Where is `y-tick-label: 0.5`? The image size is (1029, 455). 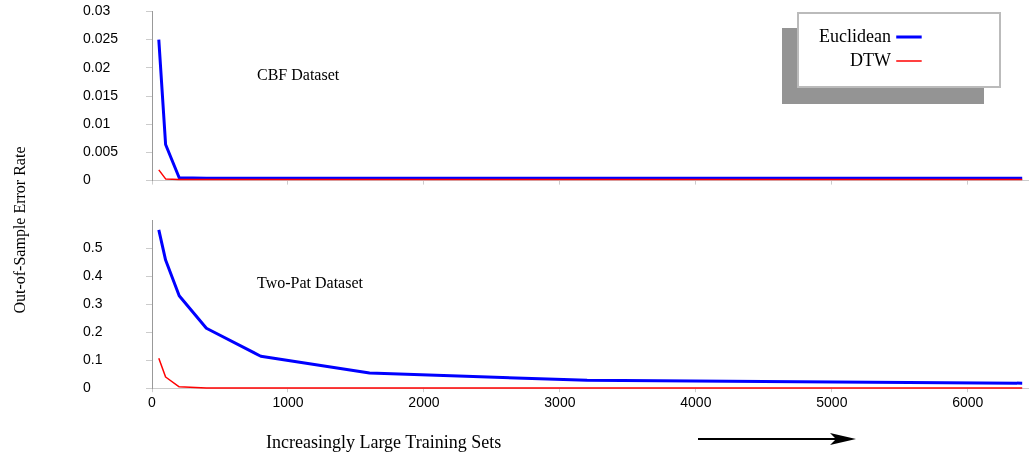 y-tick-label: 0.5 is located at coordinates (93, 246).